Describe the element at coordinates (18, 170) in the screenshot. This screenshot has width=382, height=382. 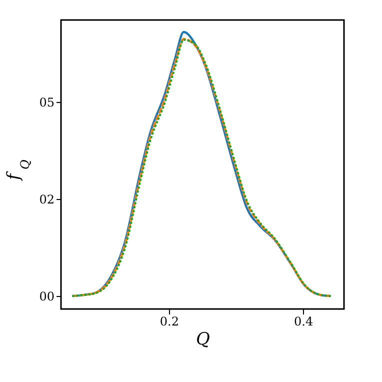
I see `y-axis-title: fQ` at that location.